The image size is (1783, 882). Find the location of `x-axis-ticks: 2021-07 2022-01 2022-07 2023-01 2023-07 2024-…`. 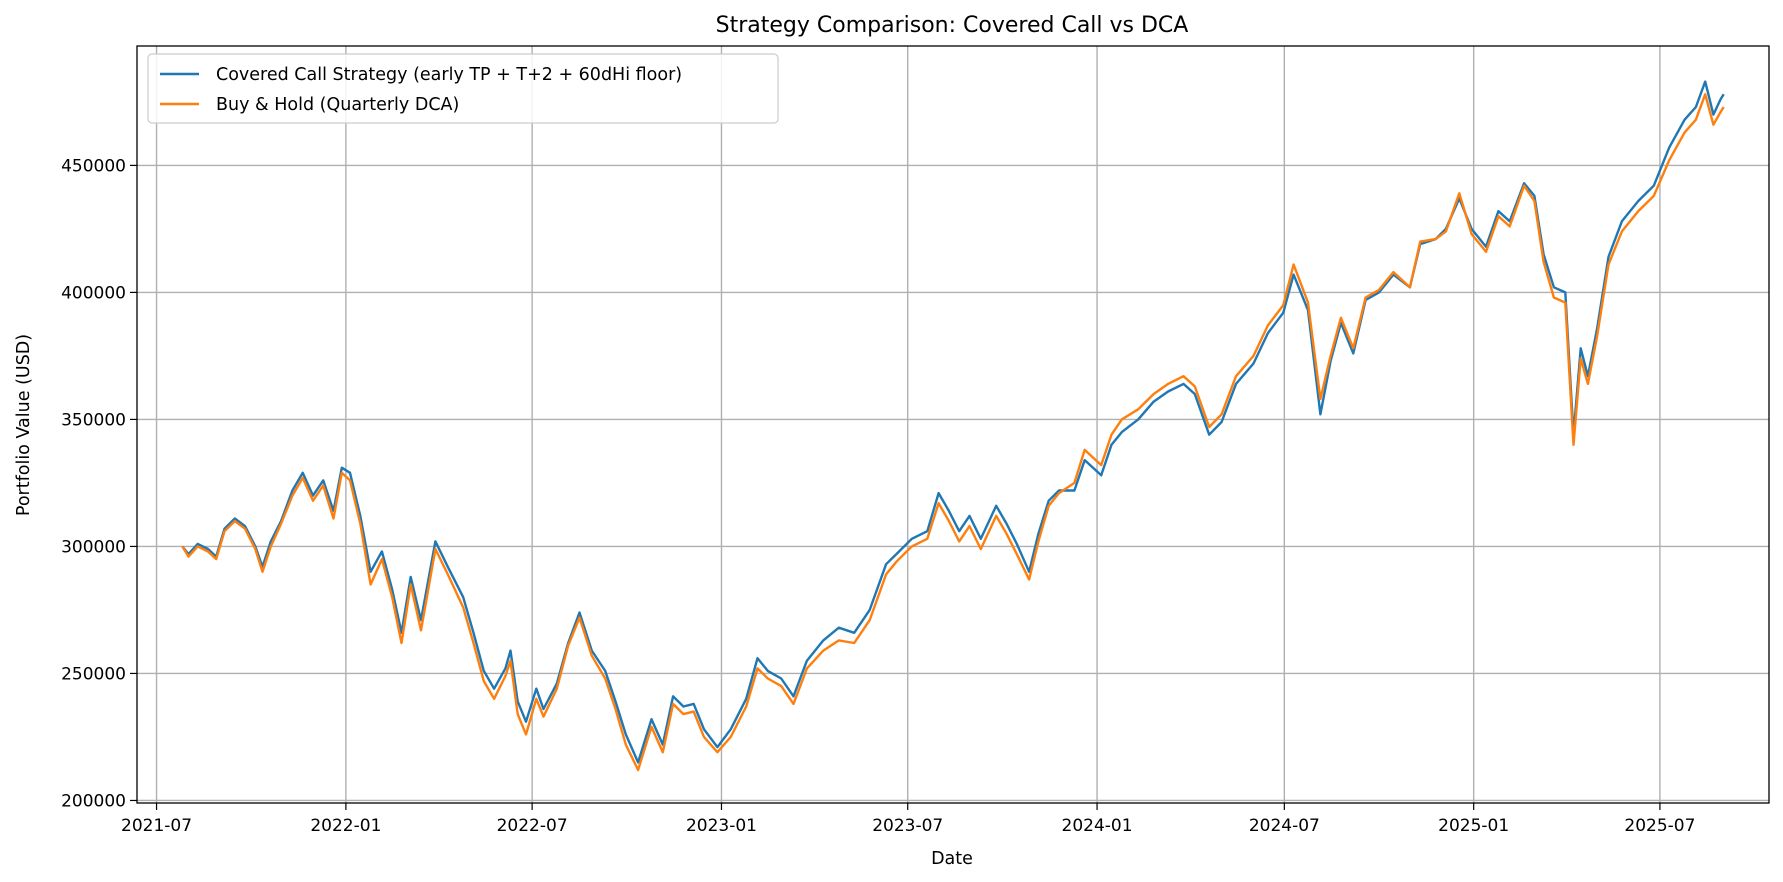

x-axis-ticks: 2021-07 2022-01 2022-07 2023-01 2023-07 2024-… is located at coordinates (908, 819).